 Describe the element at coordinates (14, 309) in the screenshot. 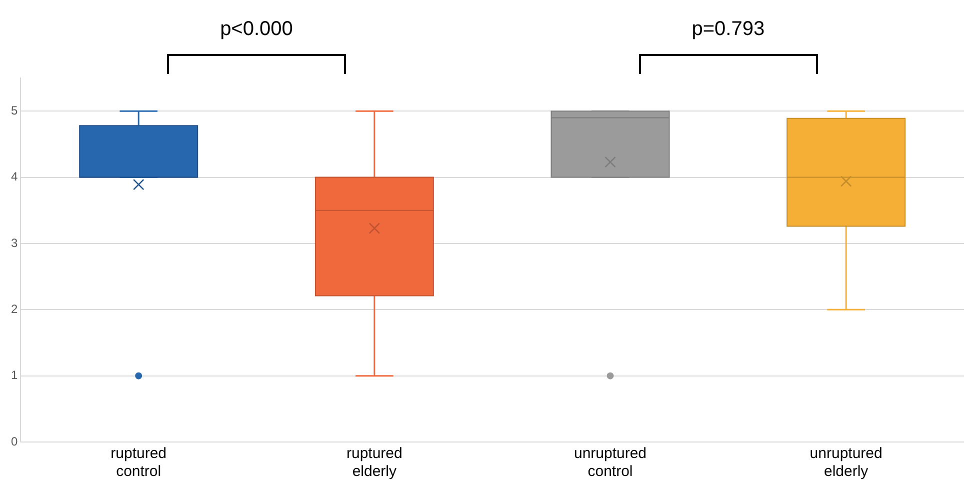

I see `y-tick-label: 2` at that location.